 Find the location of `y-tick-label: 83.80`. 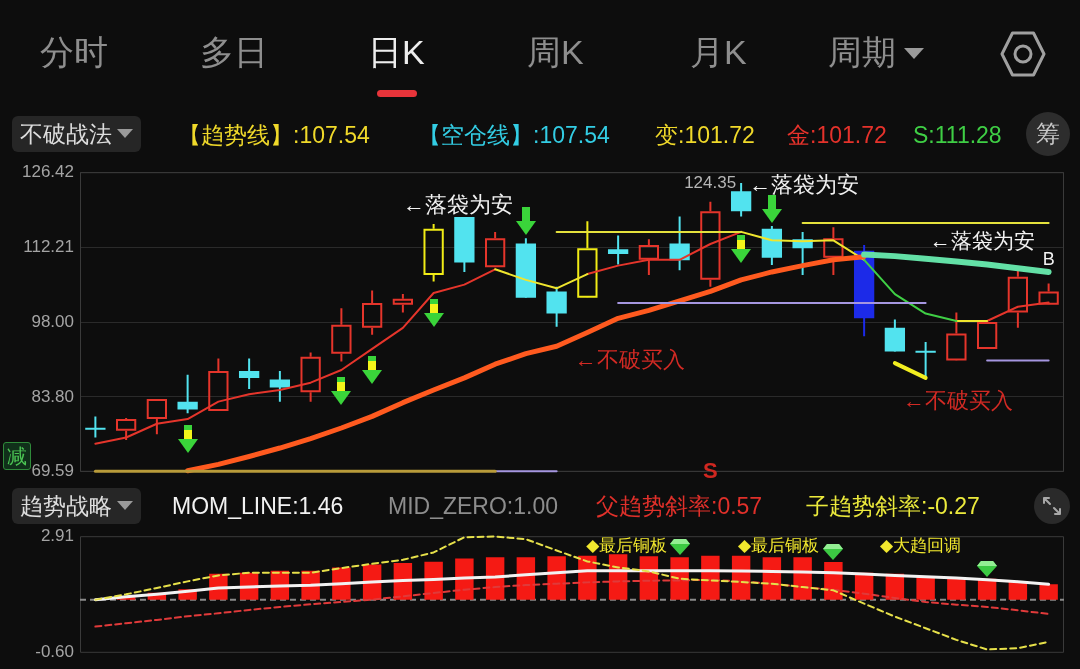

y-tick-label: 83.80 is located at coordinates (52, 396).